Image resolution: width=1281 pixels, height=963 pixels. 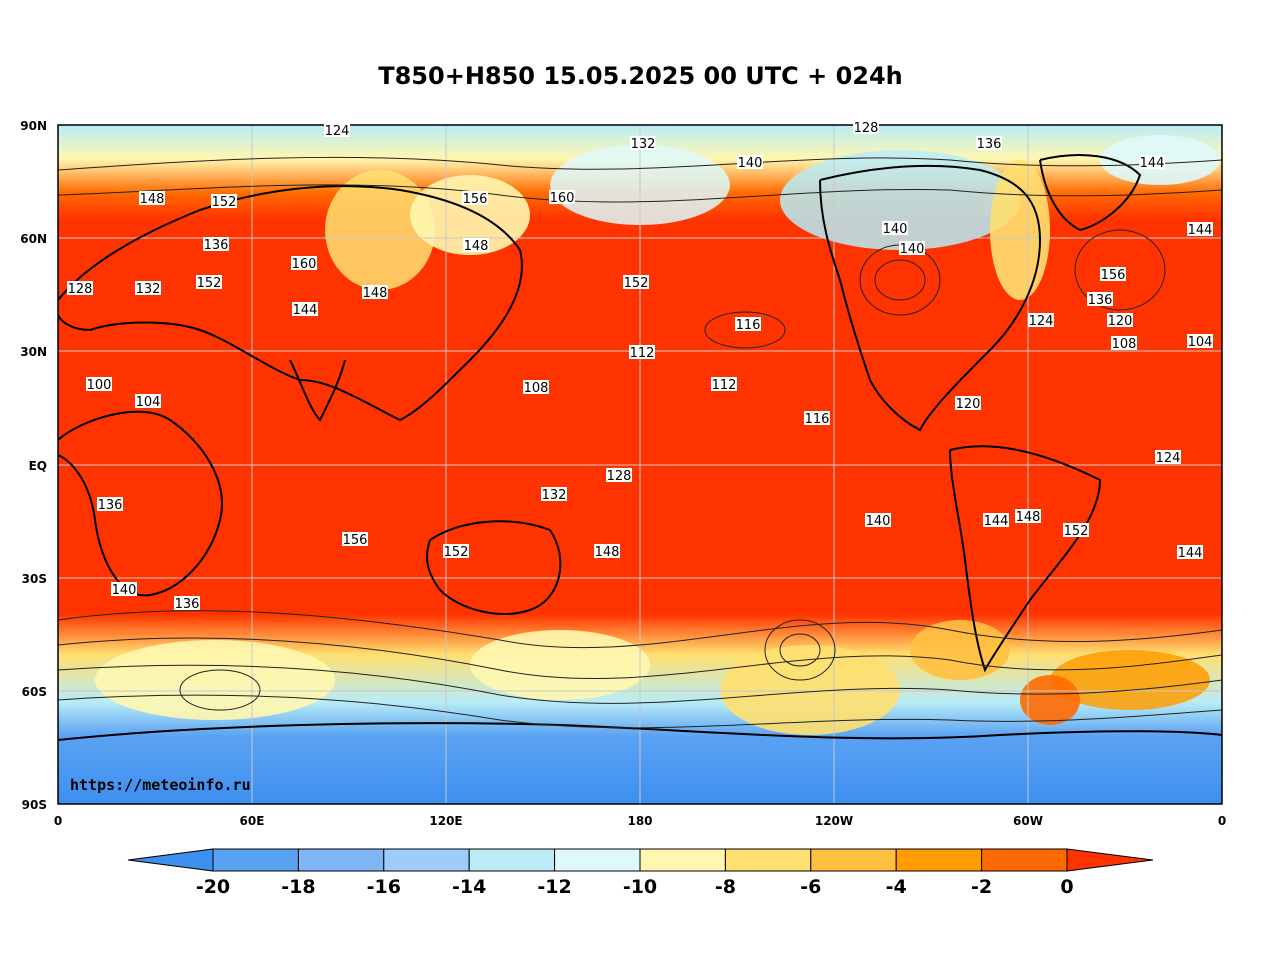 I want to click on latitude-labels: 90N 60N 30N EQ 30S 60S 90S, so click(x=33, y=465).